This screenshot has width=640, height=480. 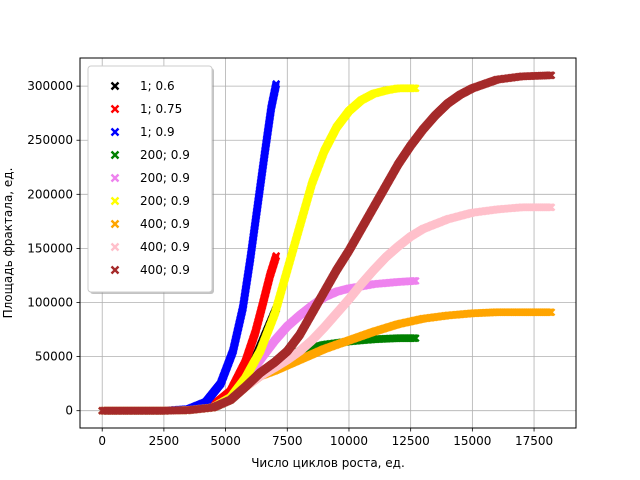 What do you see at coordinates (50, 303) in the screenshot?
I see `y-tick-label: 100000` at bounding box center [50, 303].